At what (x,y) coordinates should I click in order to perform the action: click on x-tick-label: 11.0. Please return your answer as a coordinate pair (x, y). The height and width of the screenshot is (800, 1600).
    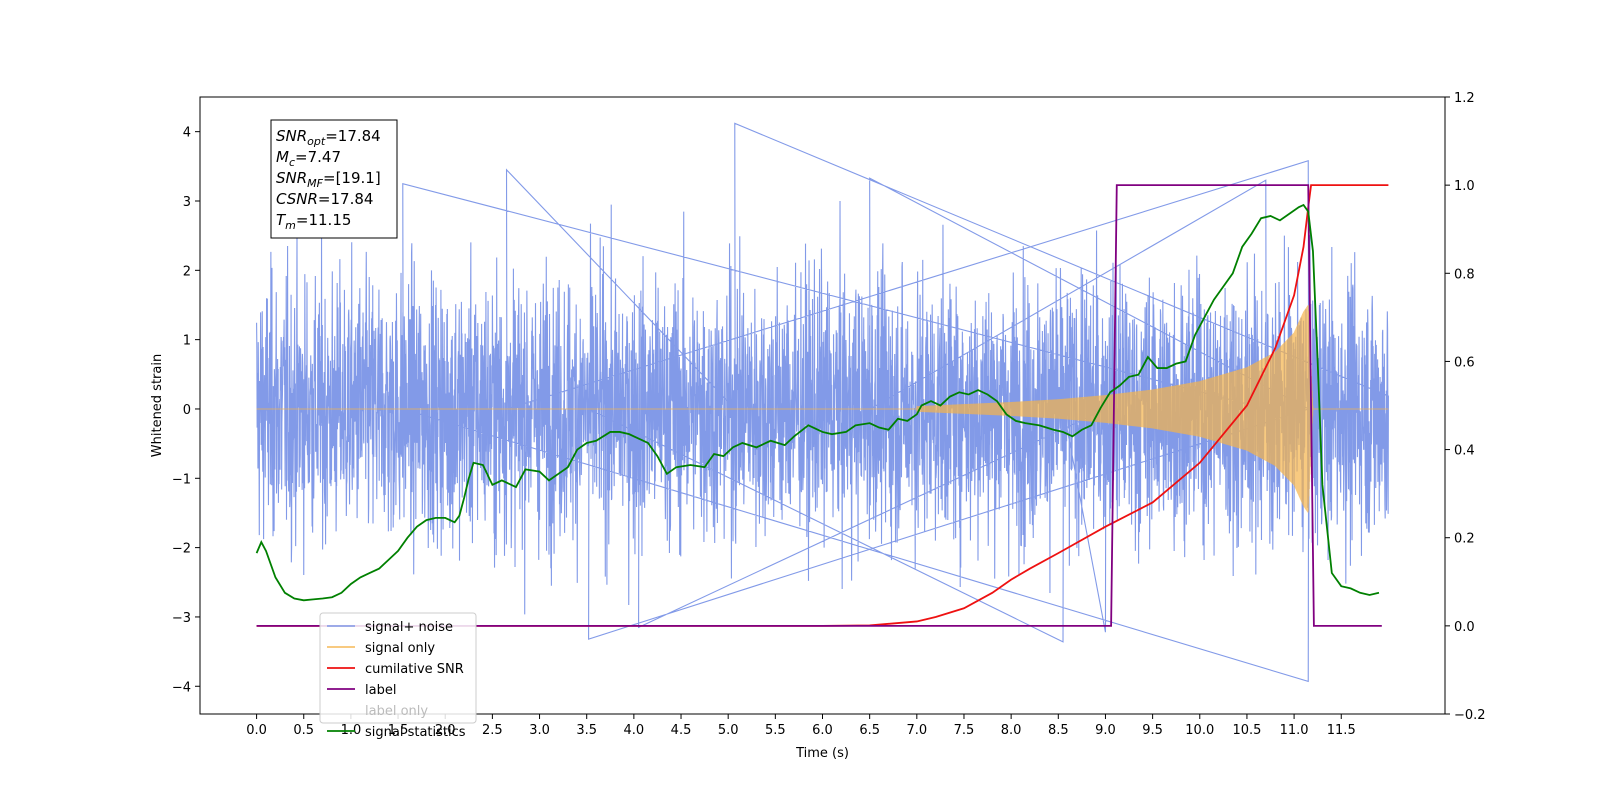
    Looking at the image, I should click on (1294, 730).